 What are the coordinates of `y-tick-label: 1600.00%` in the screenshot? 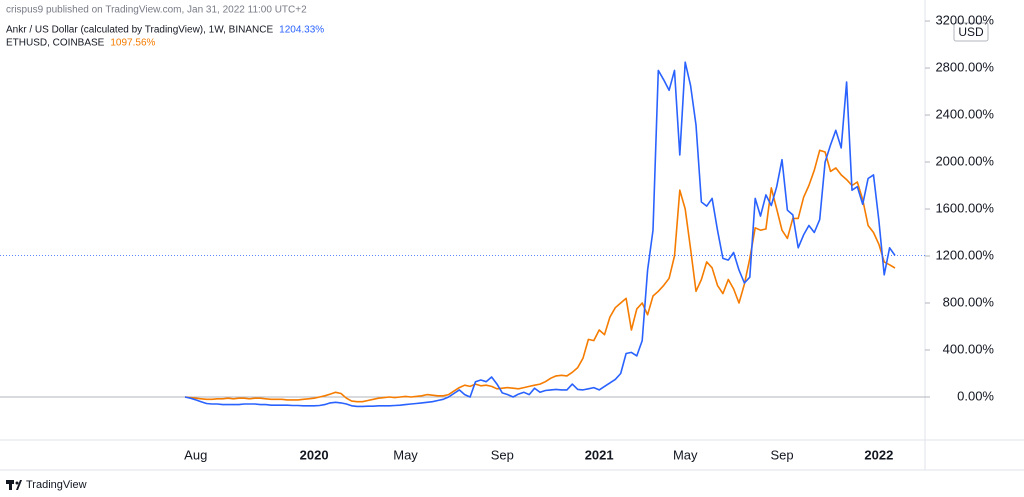 It's located at (964, 207).